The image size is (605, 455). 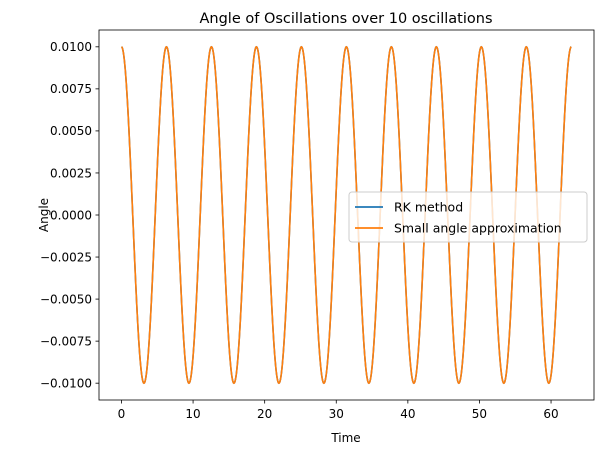 I want to click on y-tick-label: 0.0025, so click(x=71, y=173).